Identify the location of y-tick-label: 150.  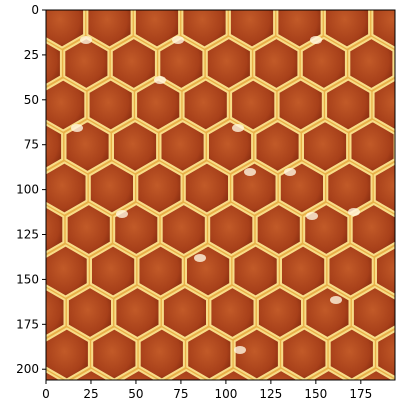
(27, 279).